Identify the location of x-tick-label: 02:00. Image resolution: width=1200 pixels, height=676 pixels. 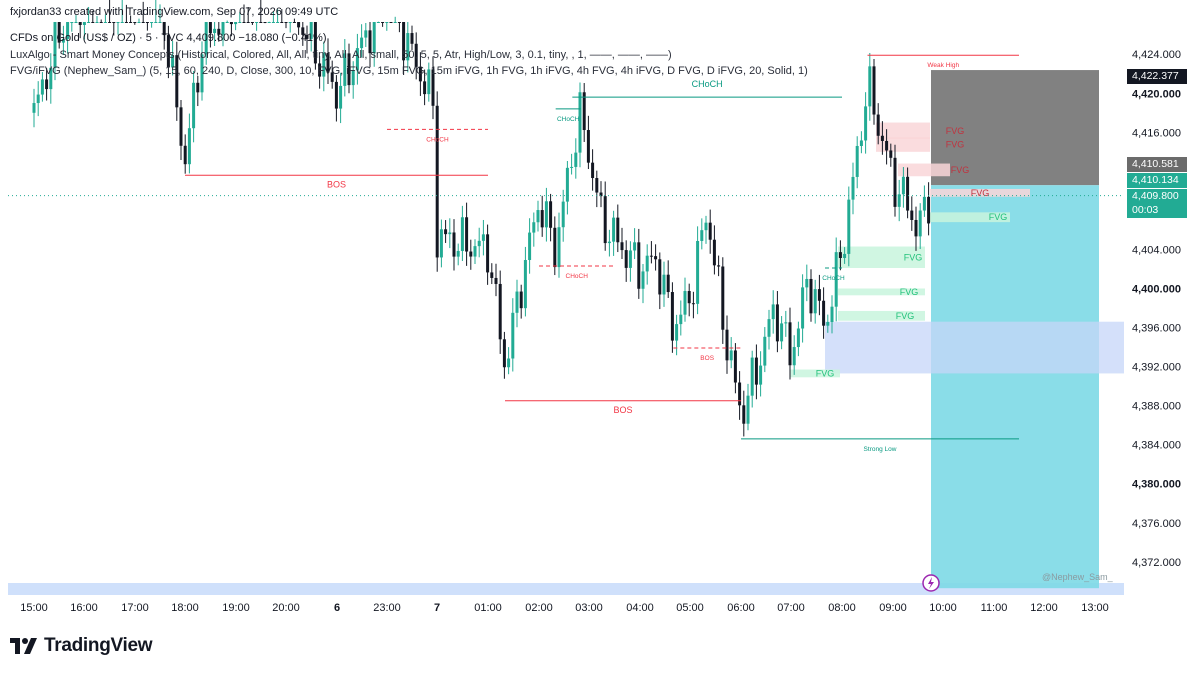
(539, 608).